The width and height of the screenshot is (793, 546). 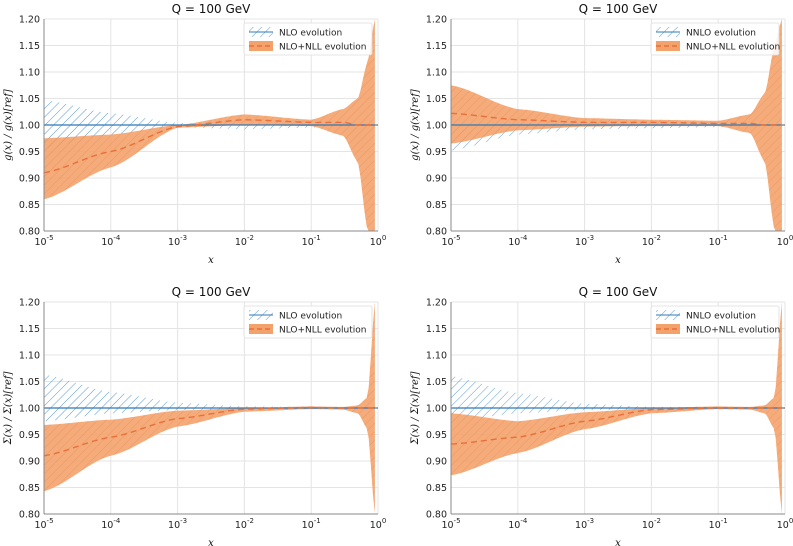 I want to click on legend: NNLO evolution NNLO+NLL evolution, so click(x=715, y=39).